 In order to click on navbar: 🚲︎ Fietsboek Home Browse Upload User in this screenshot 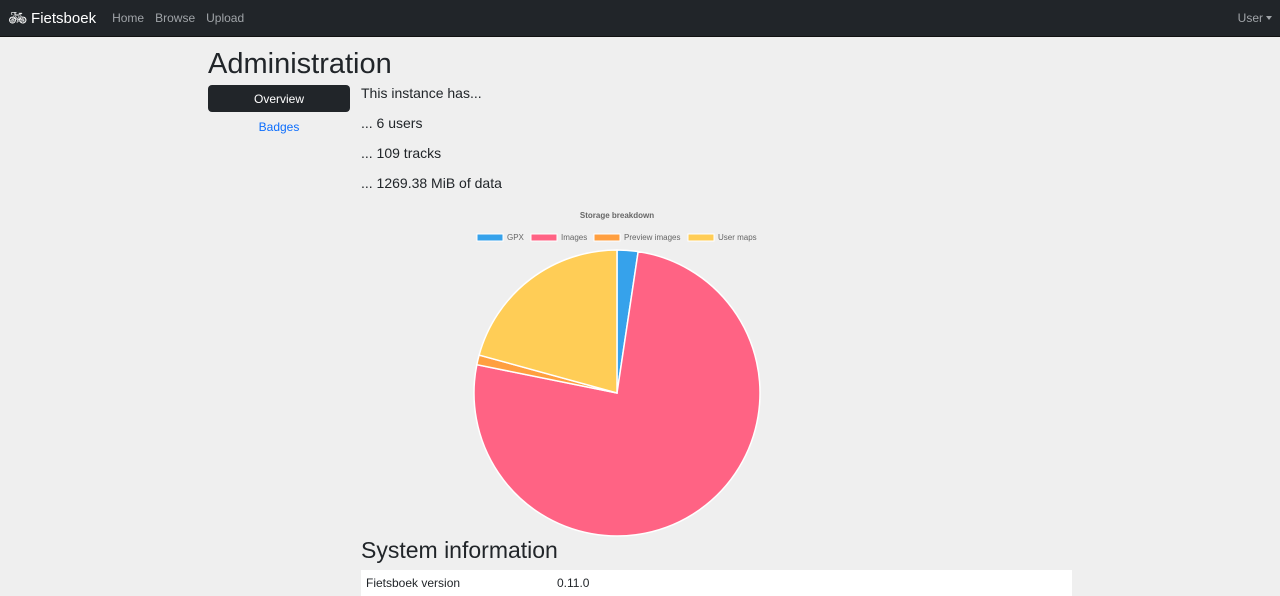, I will do `click(640, 18)`.